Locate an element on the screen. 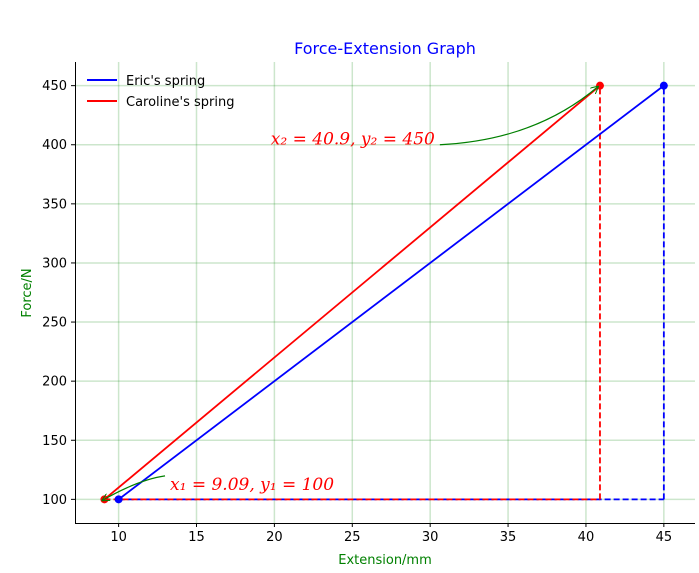 The width and height of the screenshot is (699, 573). x-tick-label: 40 is located at coordinates (586, 537).